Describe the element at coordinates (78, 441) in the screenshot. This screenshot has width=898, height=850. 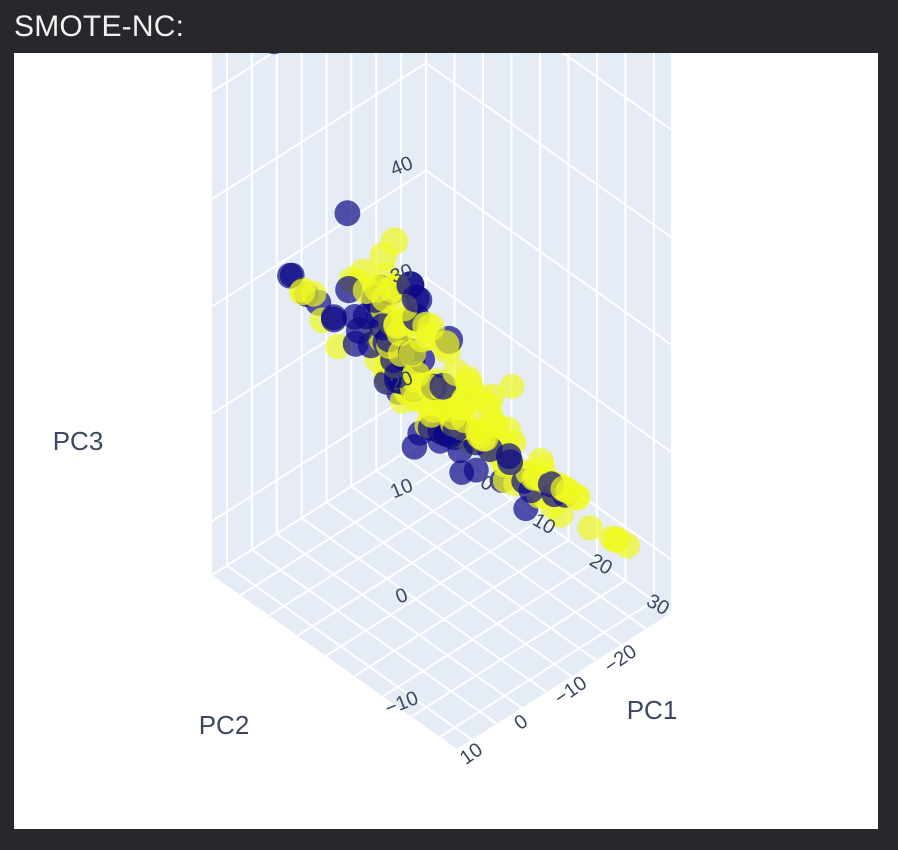
I see `z-axis-title: PC3` at that location.